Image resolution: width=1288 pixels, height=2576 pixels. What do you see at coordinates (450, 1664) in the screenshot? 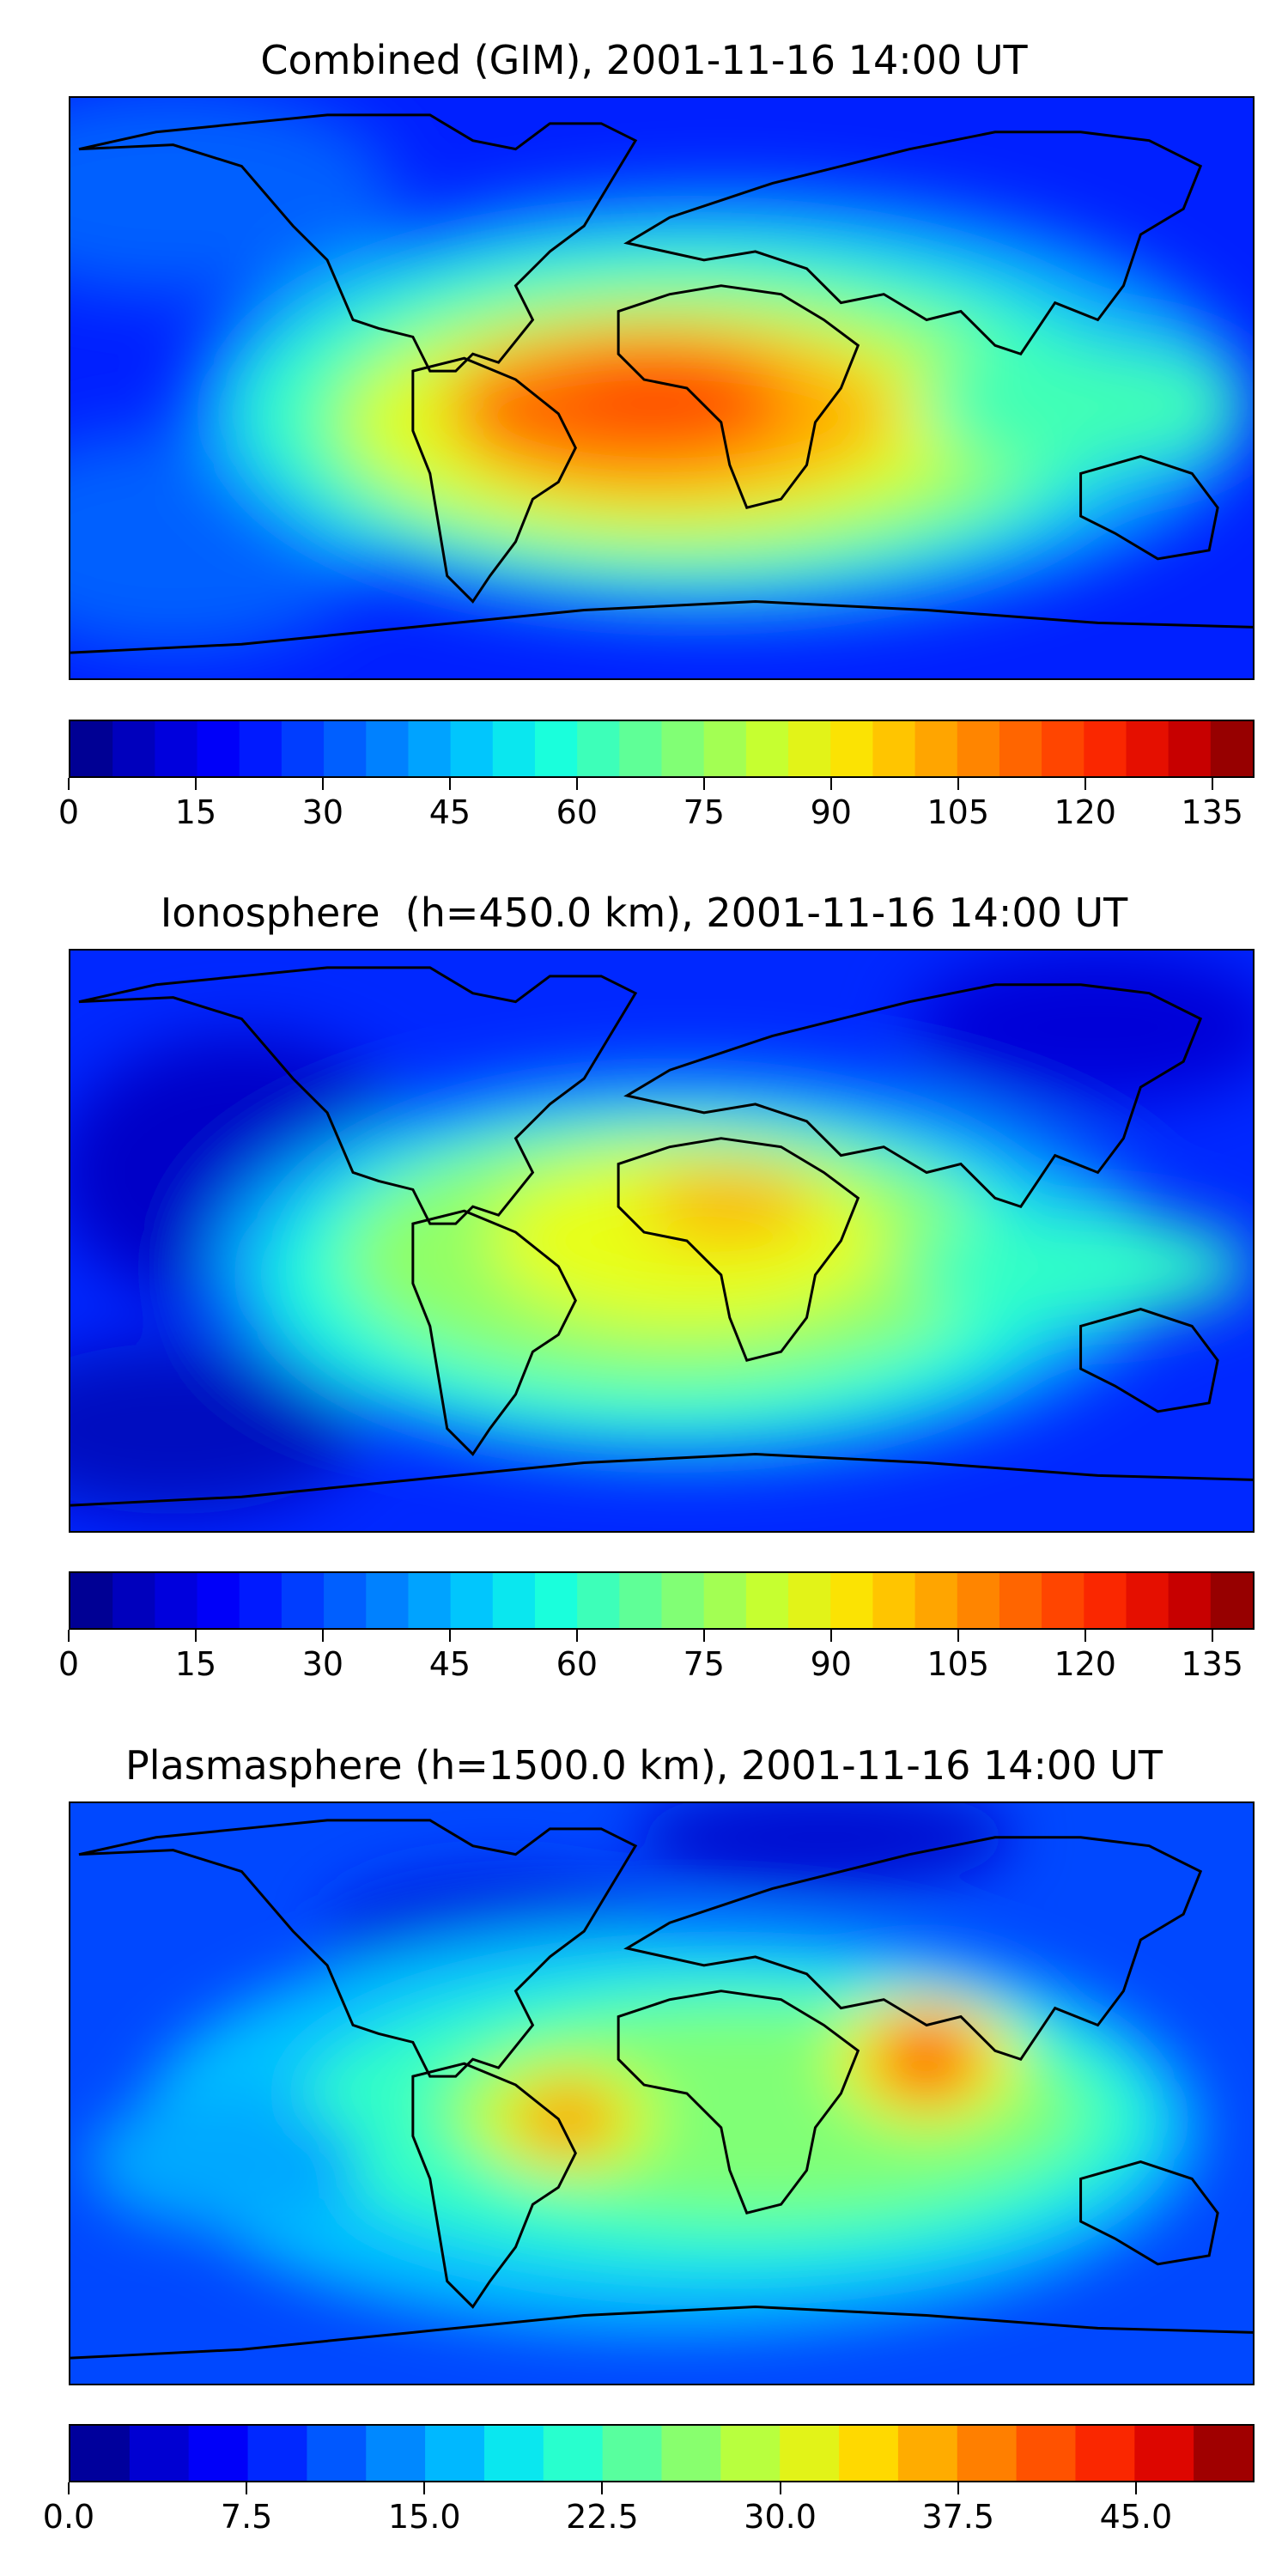
I see `colorbar-tick-label: 45` at bounding box center [450, 1664].